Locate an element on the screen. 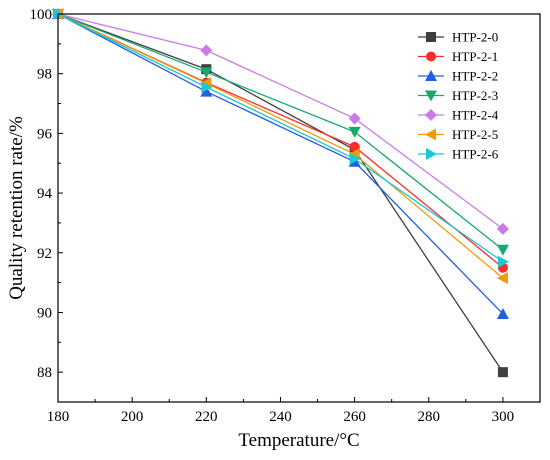  y-tick-label: 90 is located at coordinates (44, 313).